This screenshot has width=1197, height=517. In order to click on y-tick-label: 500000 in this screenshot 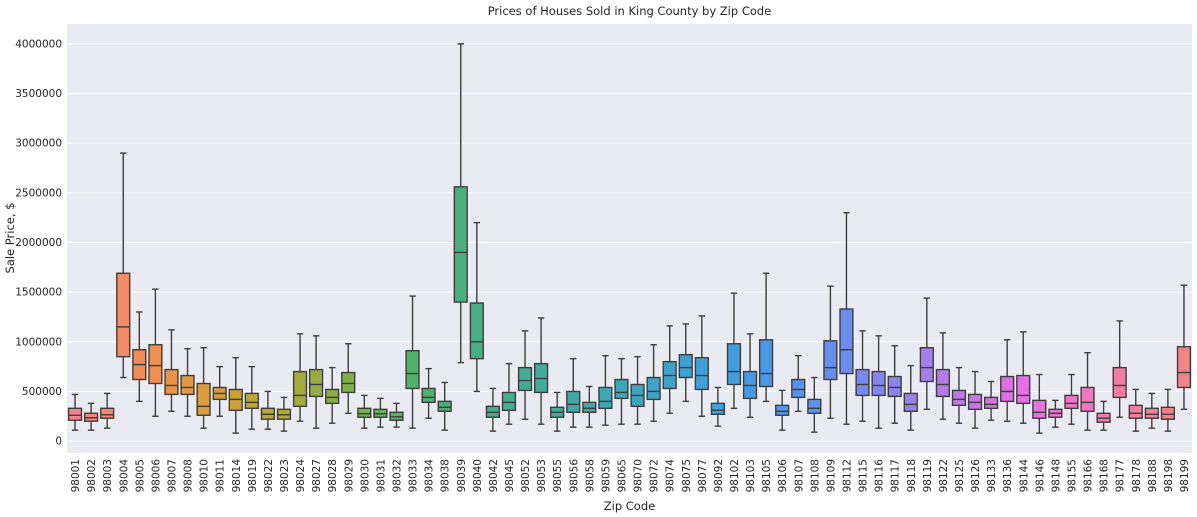, I will do `click(42, 392)`.